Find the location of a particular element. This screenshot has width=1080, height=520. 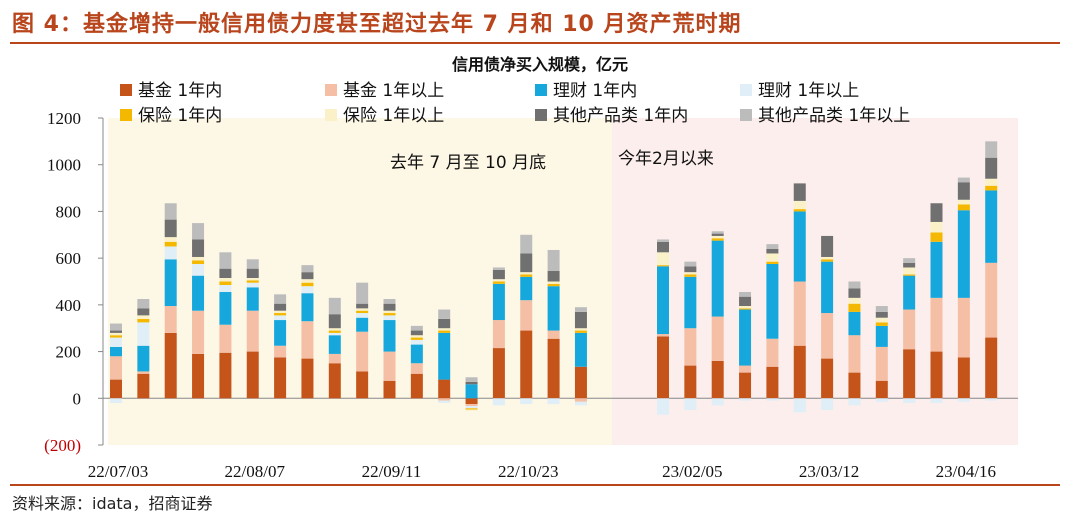

y-tick-label: (200) is located at coordinates (62, 445).